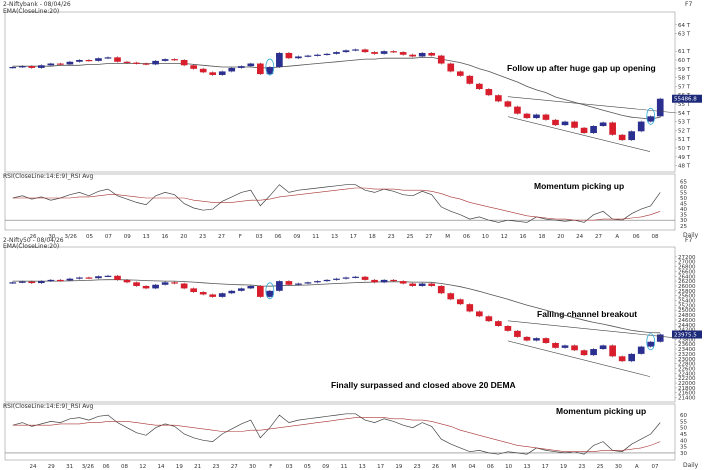 This screenshot has height=470, width=710. Describe the element at coordinates (161, 467) in the screenshot. I see `nf-xtick: 14` at that location.